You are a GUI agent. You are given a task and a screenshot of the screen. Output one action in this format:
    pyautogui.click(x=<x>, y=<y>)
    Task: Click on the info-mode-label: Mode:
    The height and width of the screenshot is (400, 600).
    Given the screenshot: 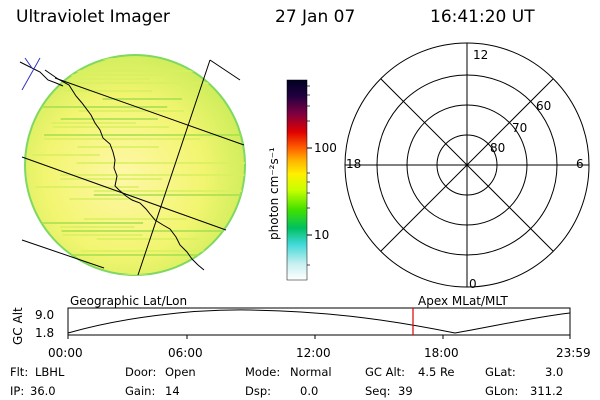 What is the action you would take?
    pyautogui.click(x=262, y=372)
    